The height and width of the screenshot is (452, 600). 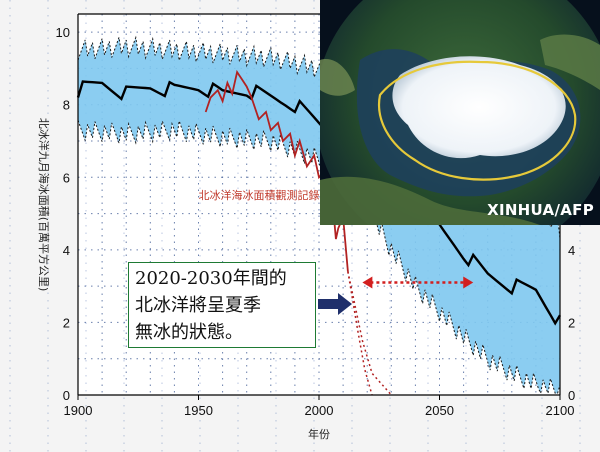 What do you see at coordinates (367, 282) in the screenshot?
I see `ice-free-range-arrowhead-left` at bounding box center [367, 282].